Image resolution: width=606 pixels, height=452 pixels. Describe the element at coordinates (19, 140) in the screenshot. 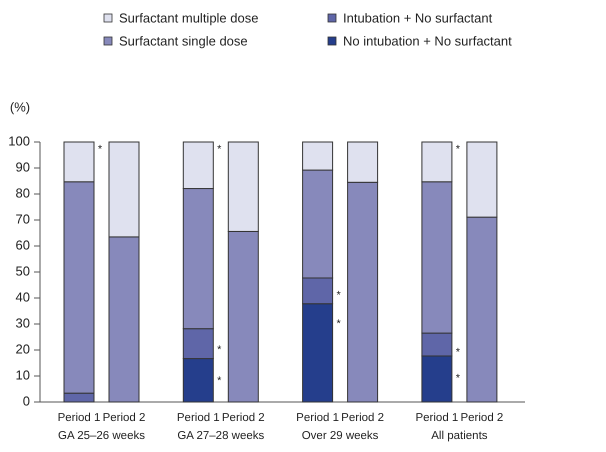

I see `y-tick-label: 100` at that location.